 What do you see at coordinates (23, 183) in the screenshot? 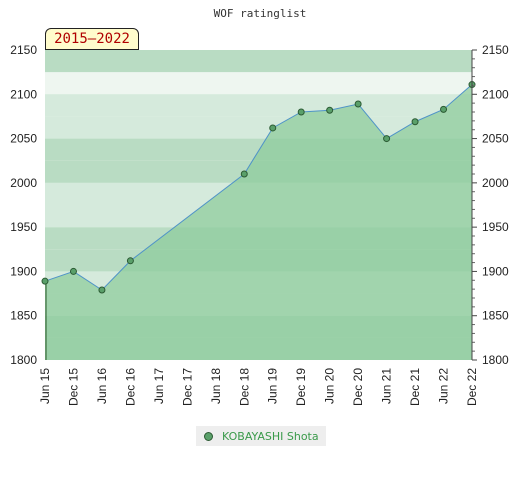
I see `y-tick-label-left: 2000` at bounding box center [23, 183].